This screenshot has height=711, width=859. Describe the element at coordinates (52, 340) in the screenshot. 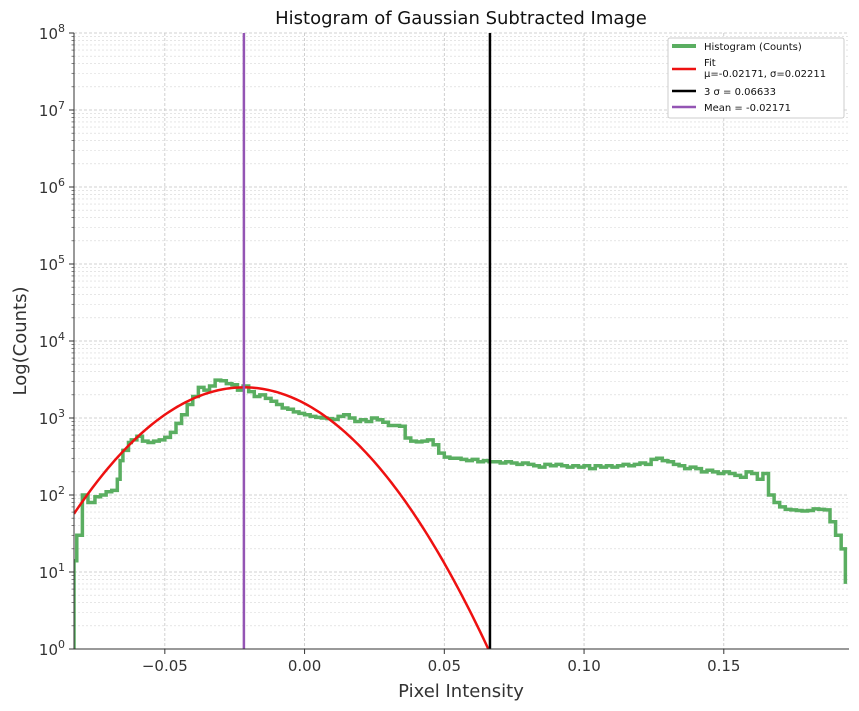

I see `y-tick-label: 10⁴` at that location.